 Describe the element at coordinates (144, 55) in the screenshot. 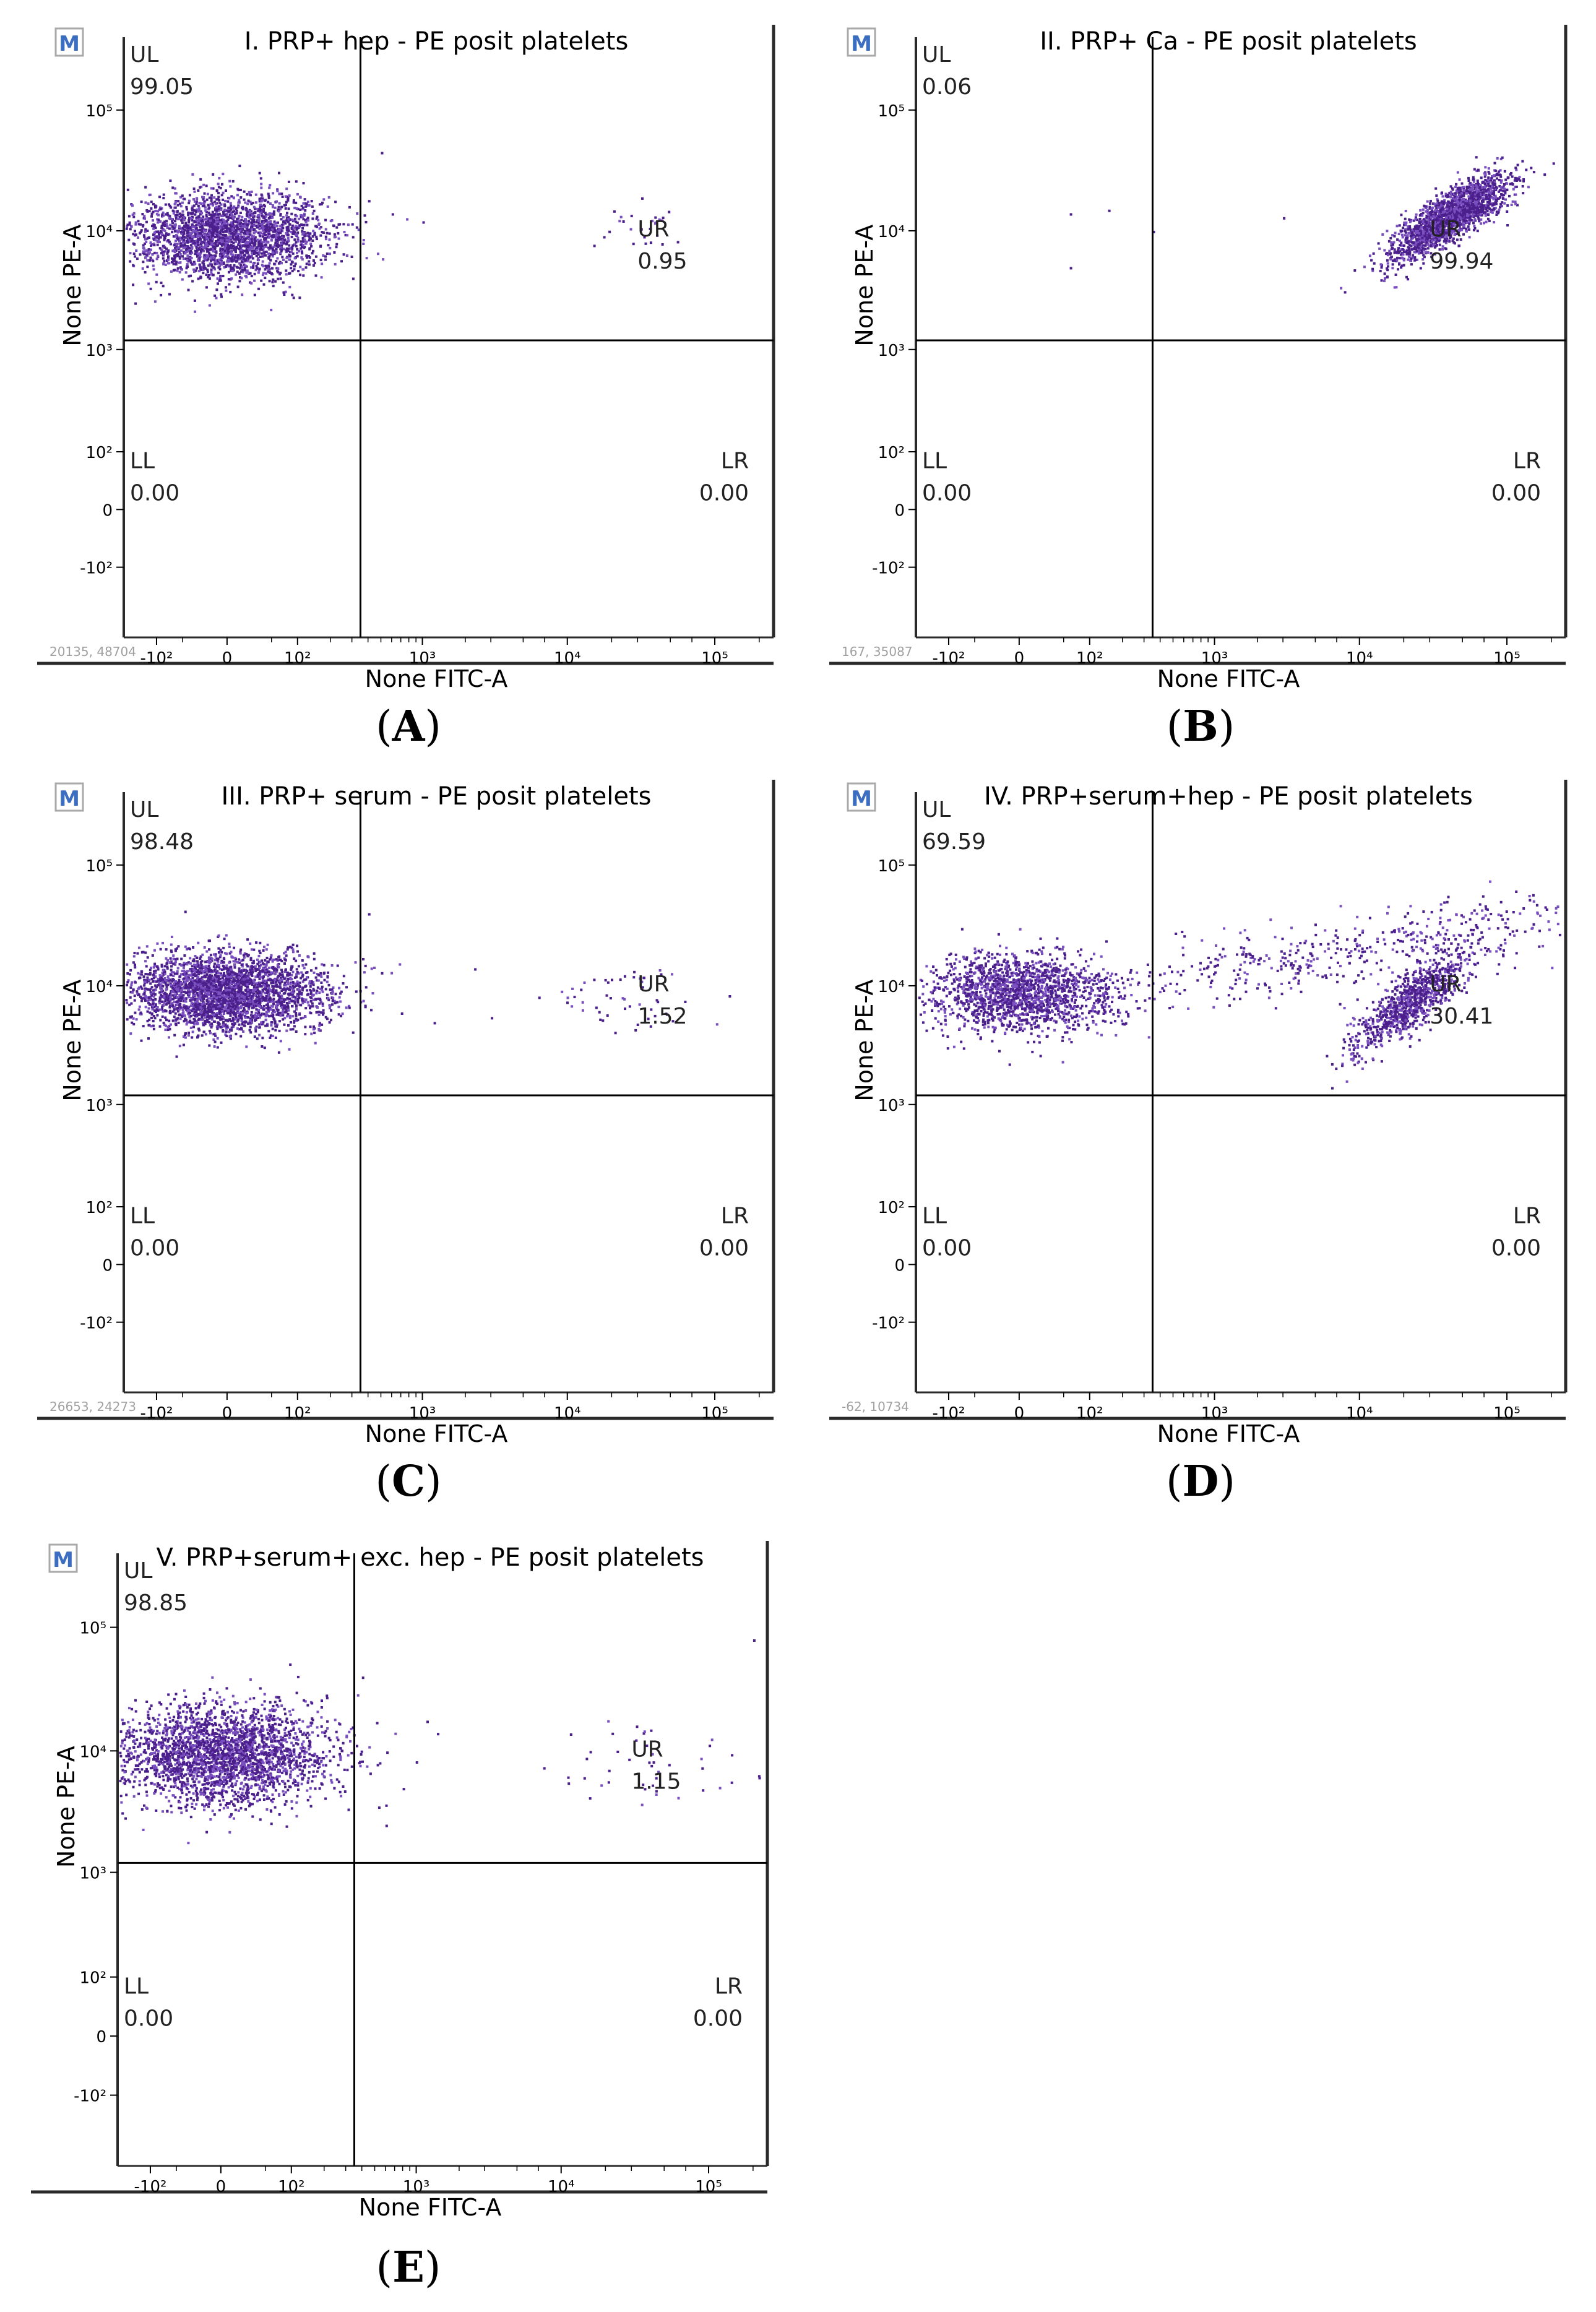

I see `quadrant-label-ul: UL` at that location.